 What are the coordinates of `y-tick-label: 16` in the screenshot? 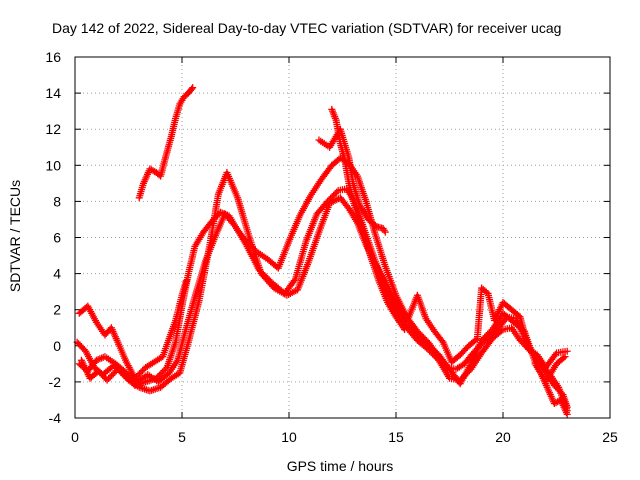 It's located at (53, 57).